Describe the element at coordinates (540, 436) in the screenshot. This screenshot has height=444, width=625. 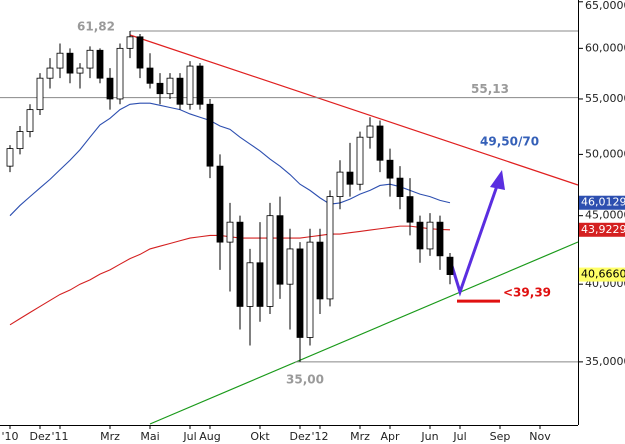
I see `x-tick-label: Nov` at that location.